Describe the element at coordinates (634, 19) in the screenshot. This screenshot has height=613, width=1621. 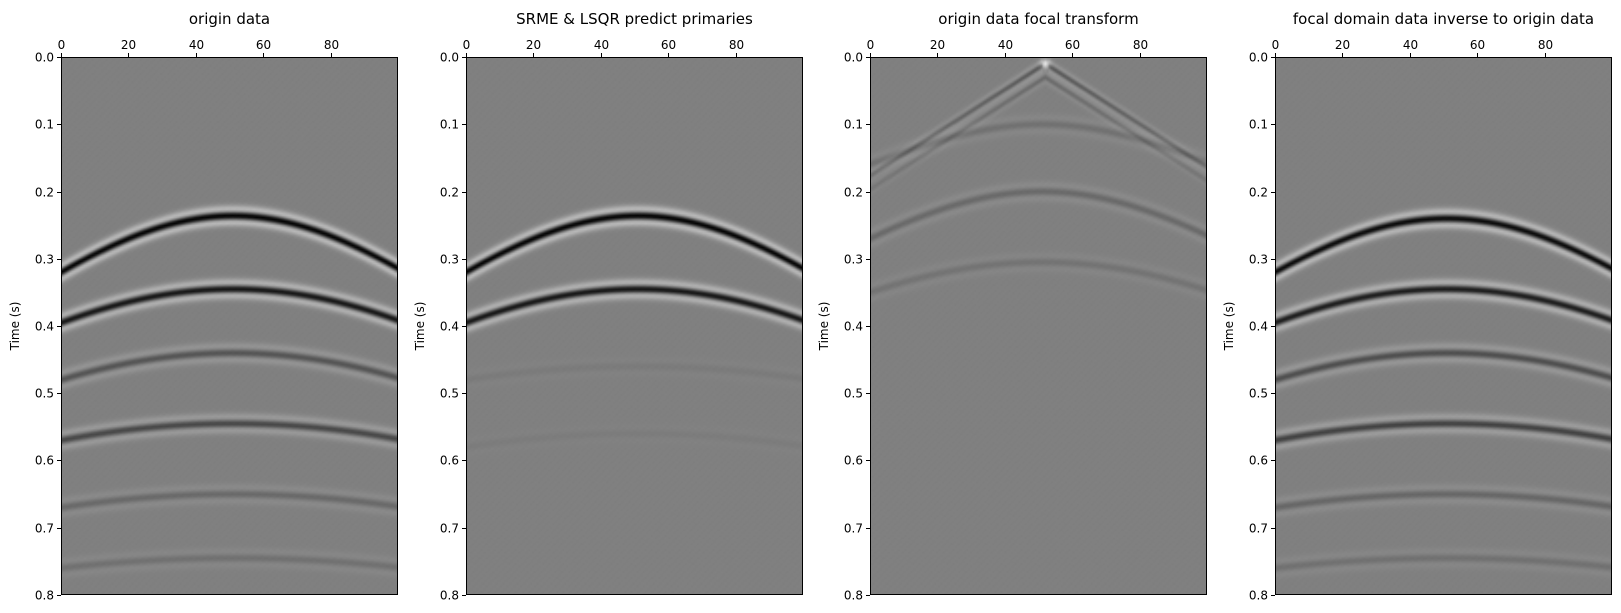
I see `chart-title: SRME & LSQR predict primaries` at that location.